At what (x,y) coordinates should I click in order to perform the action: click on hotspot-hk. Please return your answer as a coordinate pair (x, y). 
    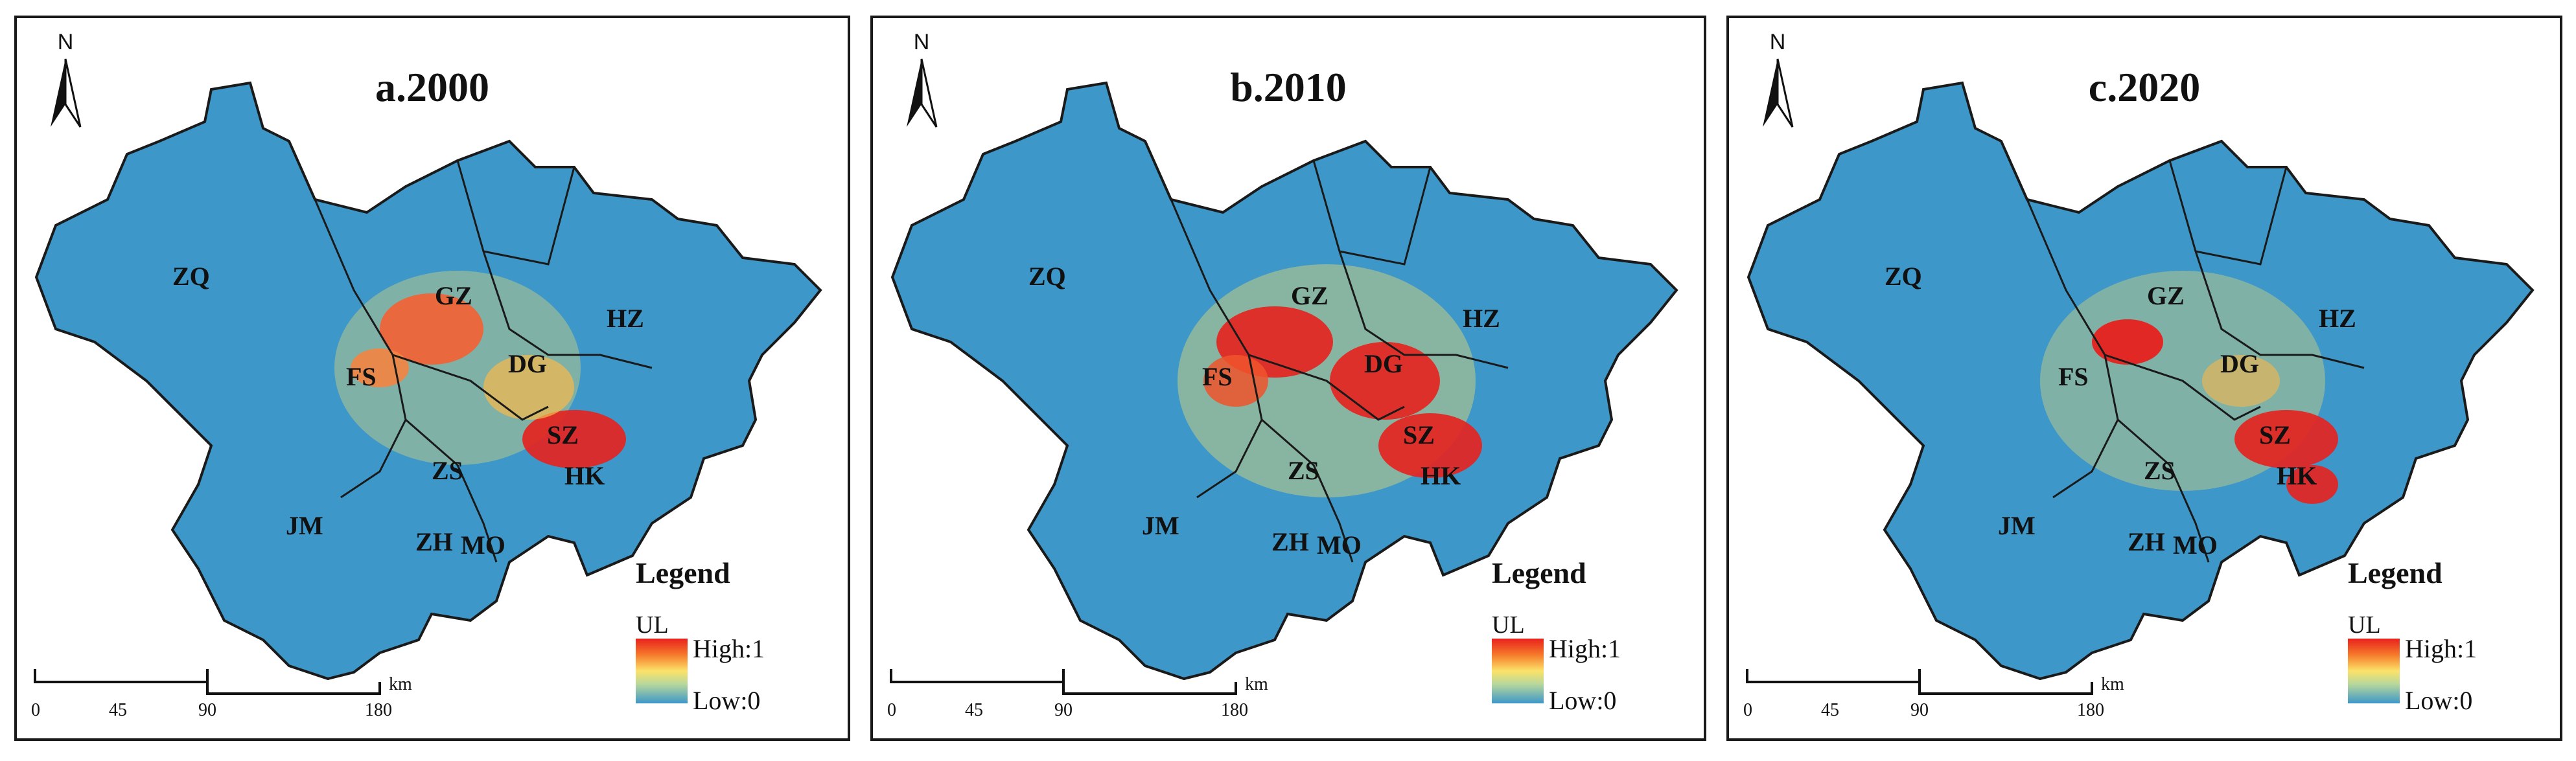
    Looking at the image, I should click on (2312, 484).